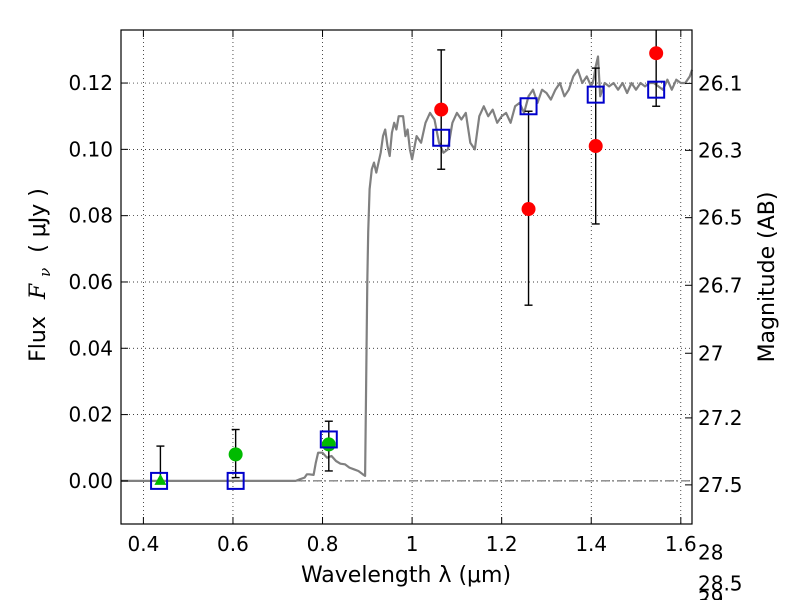 The width and height of the screenshot is (800, 605). I want to click on y2-axis-label: Magnitude (AB), so click(767, 277).